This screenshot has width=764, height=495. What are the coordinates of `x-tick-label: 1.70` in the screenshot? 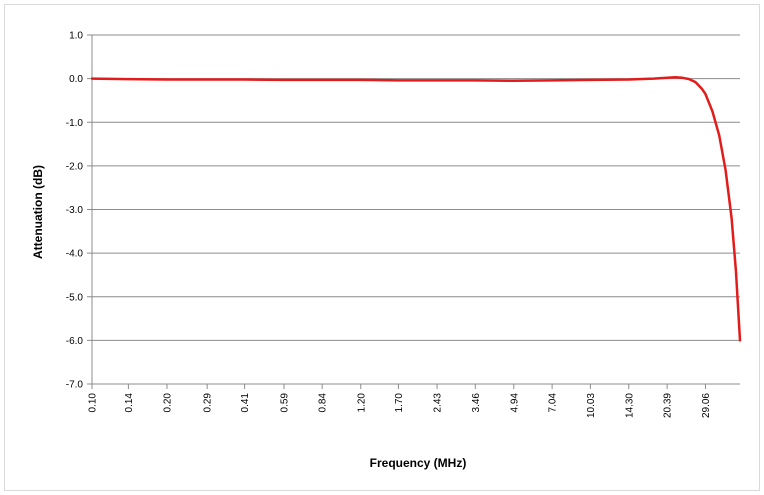 It's located at (399, 403).